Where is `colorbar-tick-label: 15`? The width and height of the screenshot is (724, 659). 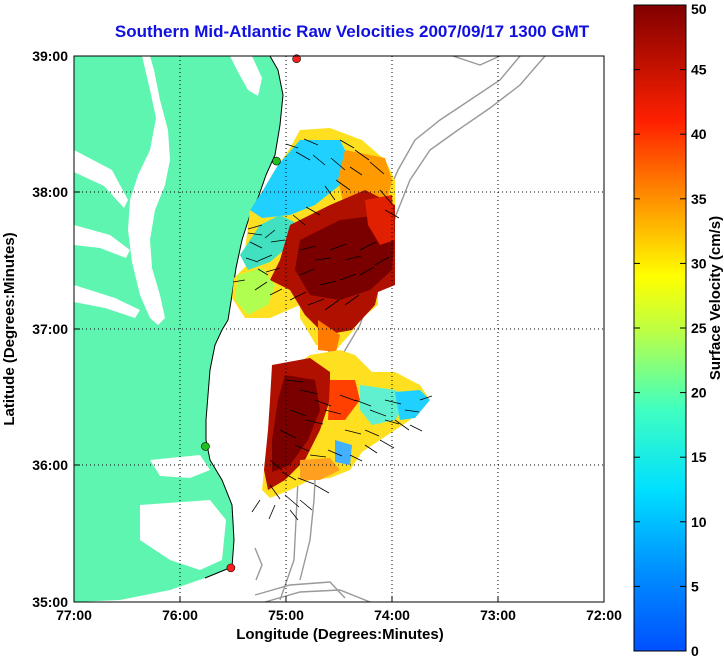 colorbar-tick-label: 15 is located at coordinates (699, 457).